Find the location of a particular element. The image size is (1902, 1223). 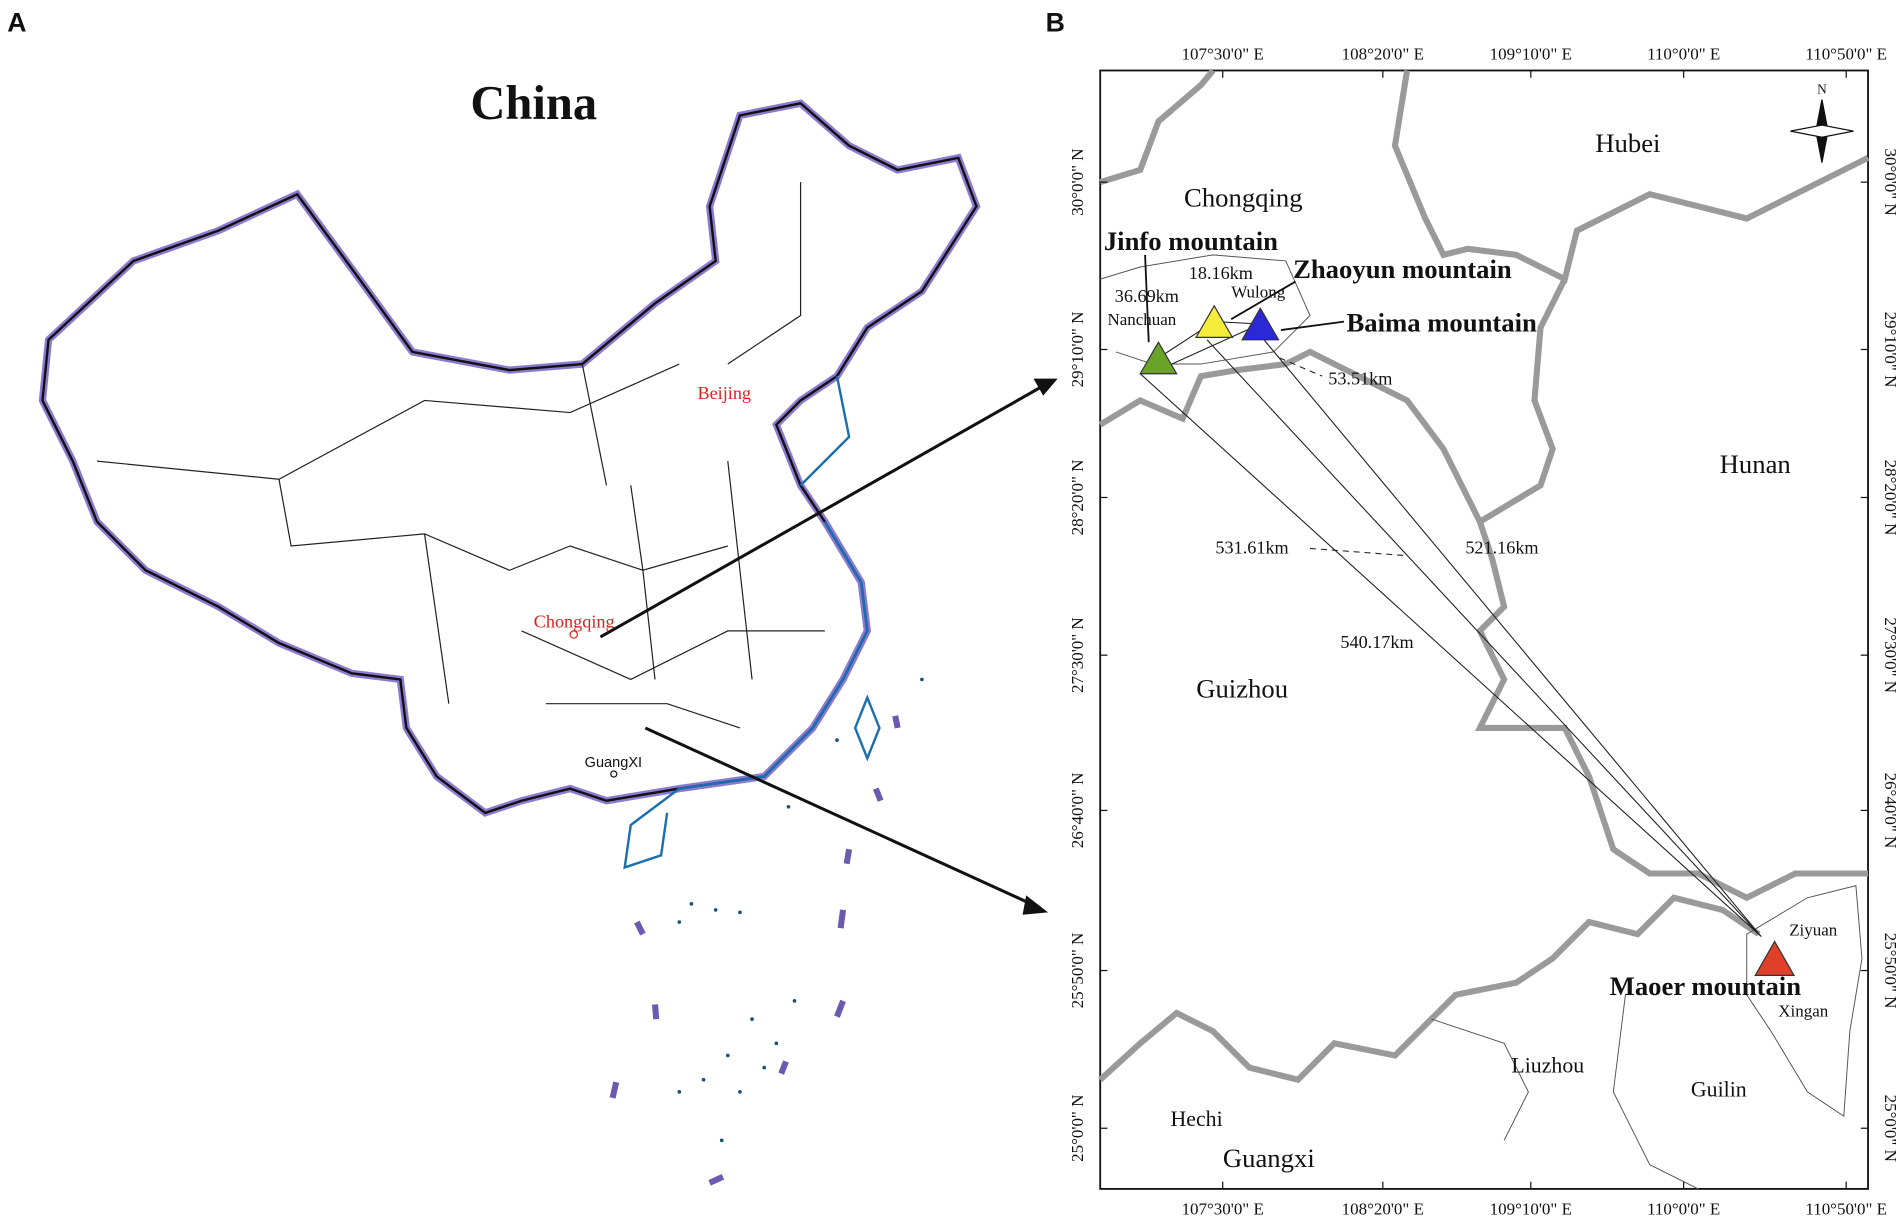

mountain-label: Jinfo mountain is located at coordinates (1191, 241).